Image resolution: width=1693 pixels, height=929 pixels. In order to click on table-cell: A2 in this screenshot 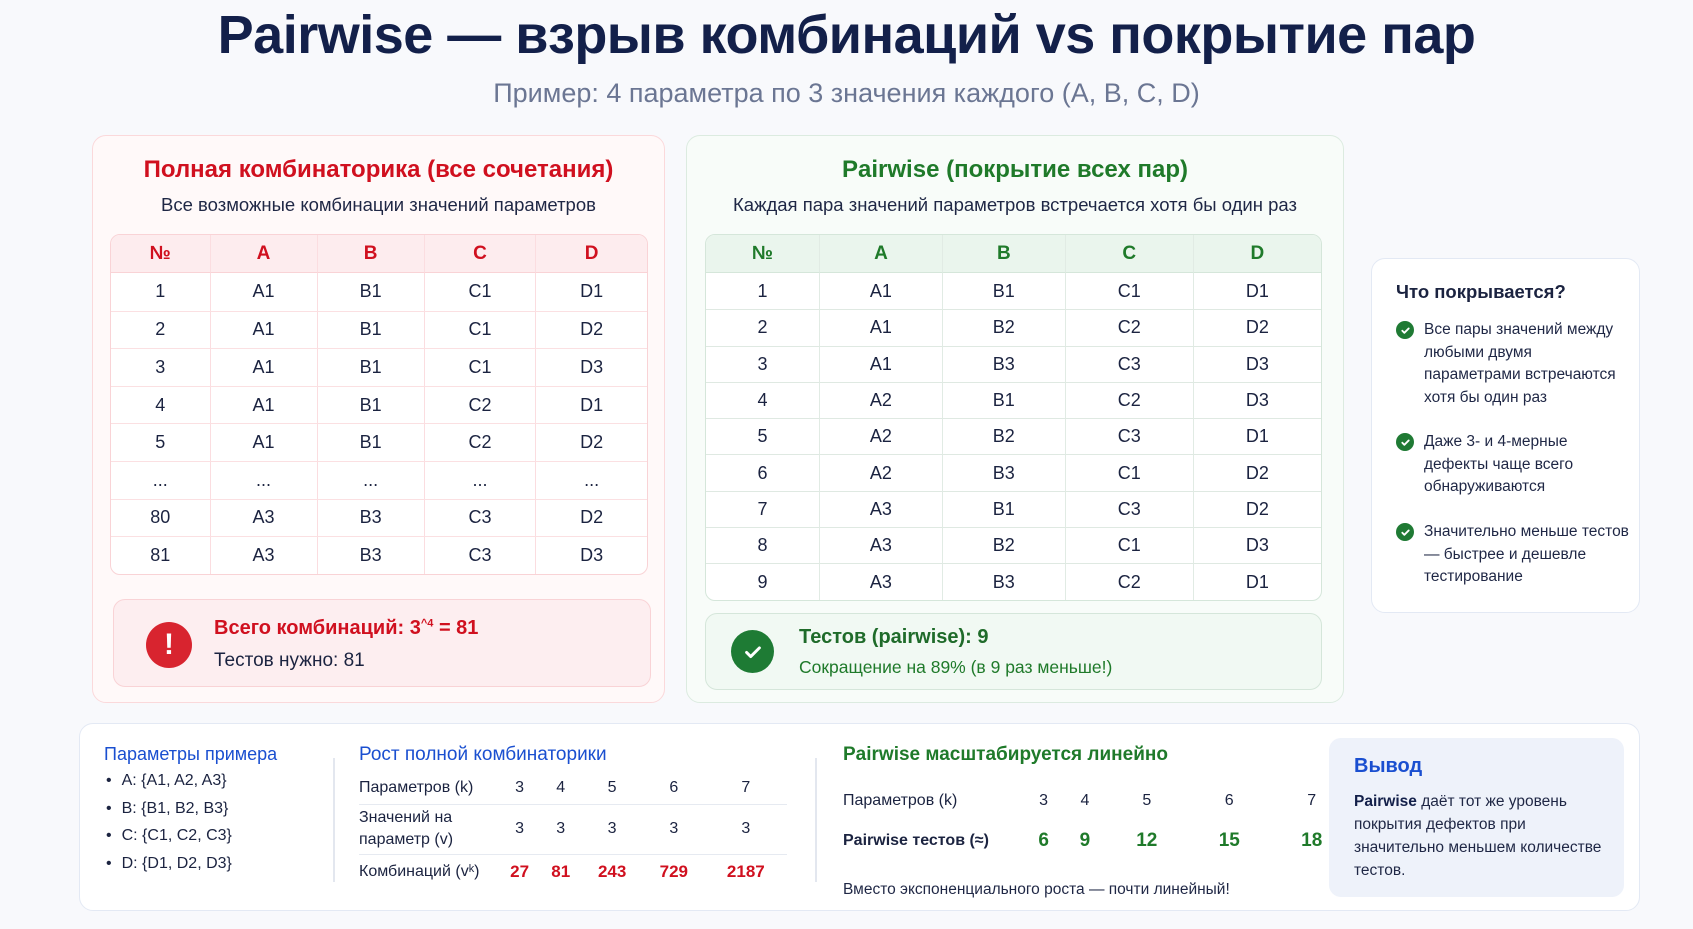, I will do `click(880, 436)`.